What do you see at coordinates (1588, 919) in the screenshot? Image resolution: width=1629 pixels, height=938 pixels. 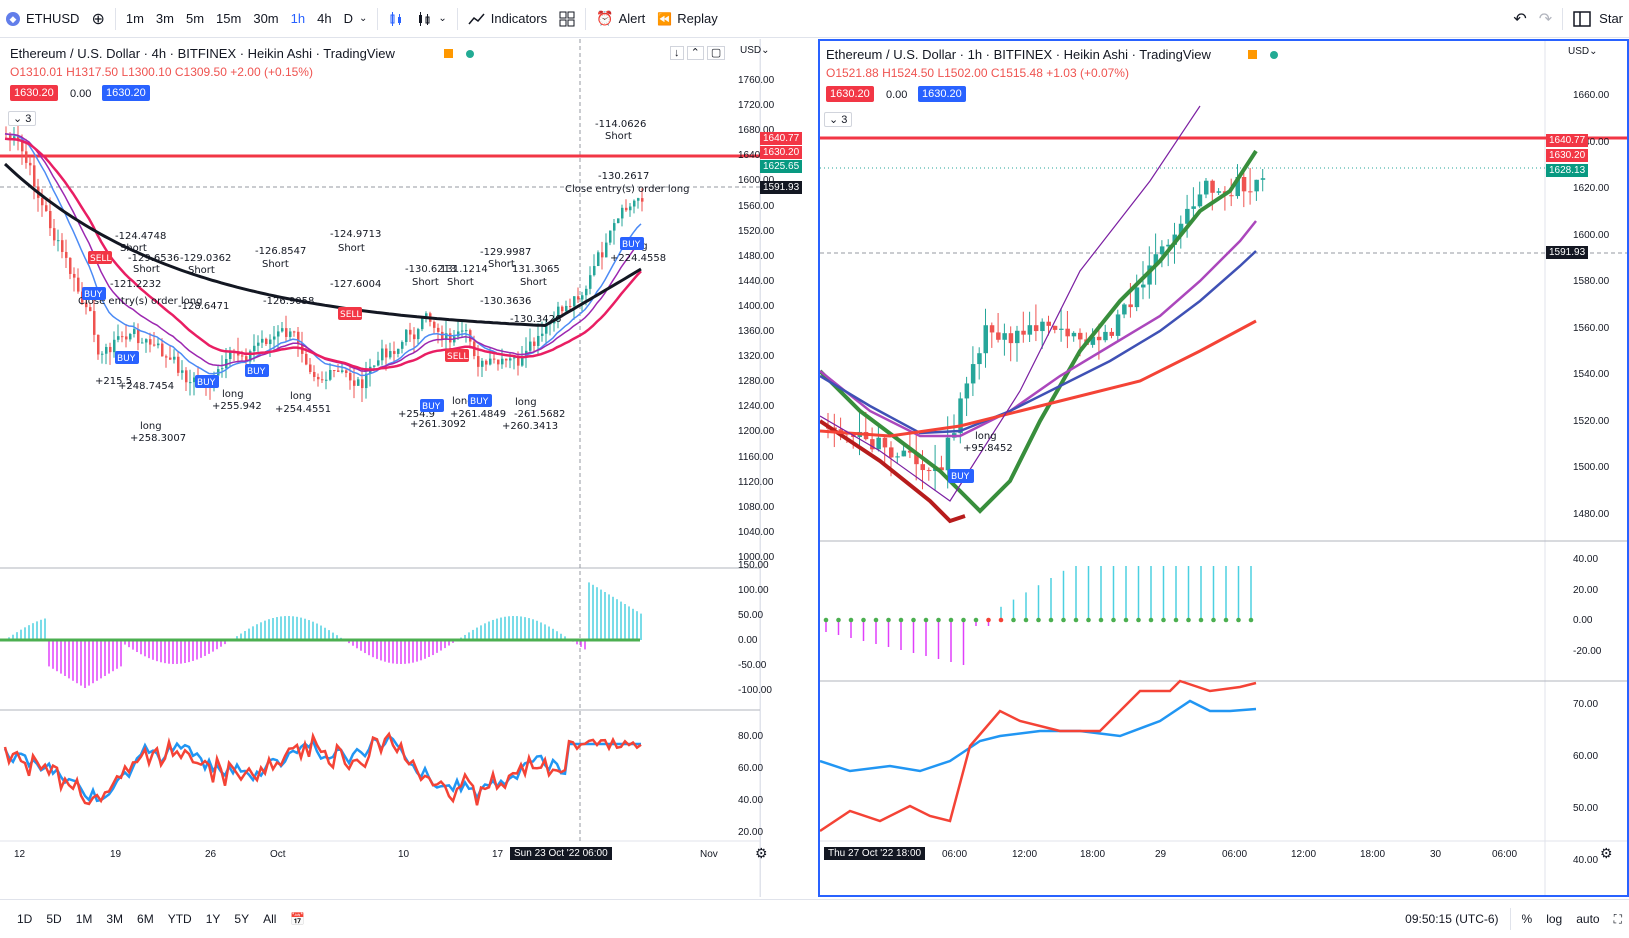 I see `auto-toggle: auto` at bounding box center [1588, 919].